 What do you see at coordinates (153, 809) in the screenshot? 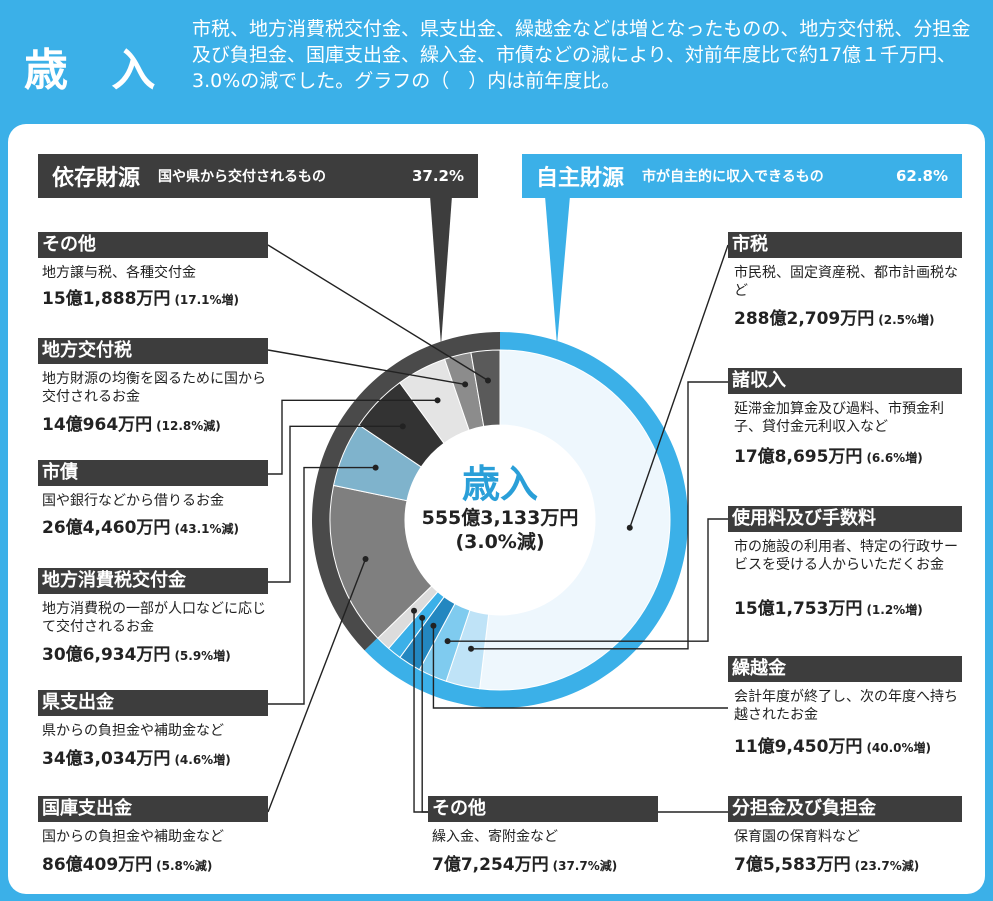
I see `label-kokko-title: 国庫支出金` at bounding box center [153, 809].